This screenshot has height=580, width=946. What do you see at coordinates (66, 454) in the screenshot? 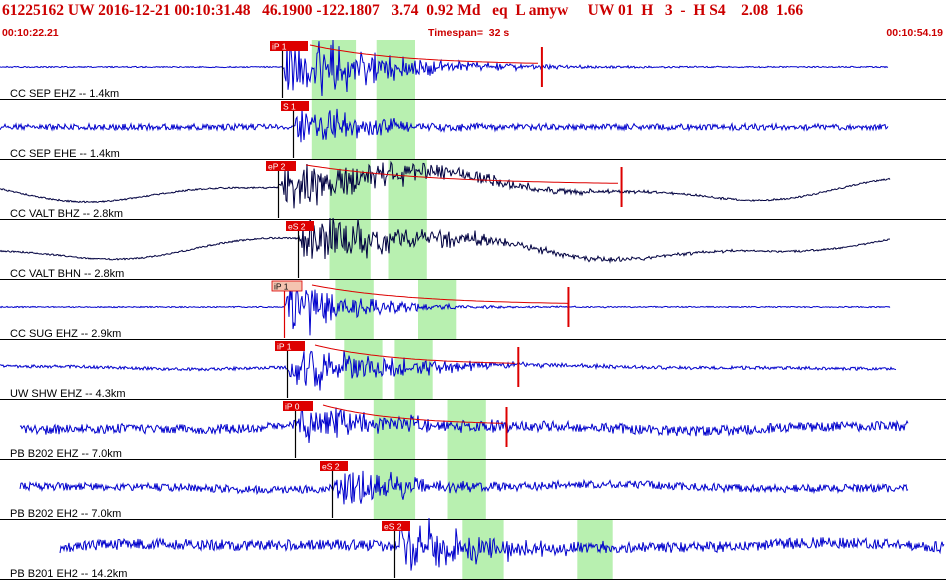
I see `channel-label: PB B202 EHZ -- 7.0km` at bounding box center [66, 454].